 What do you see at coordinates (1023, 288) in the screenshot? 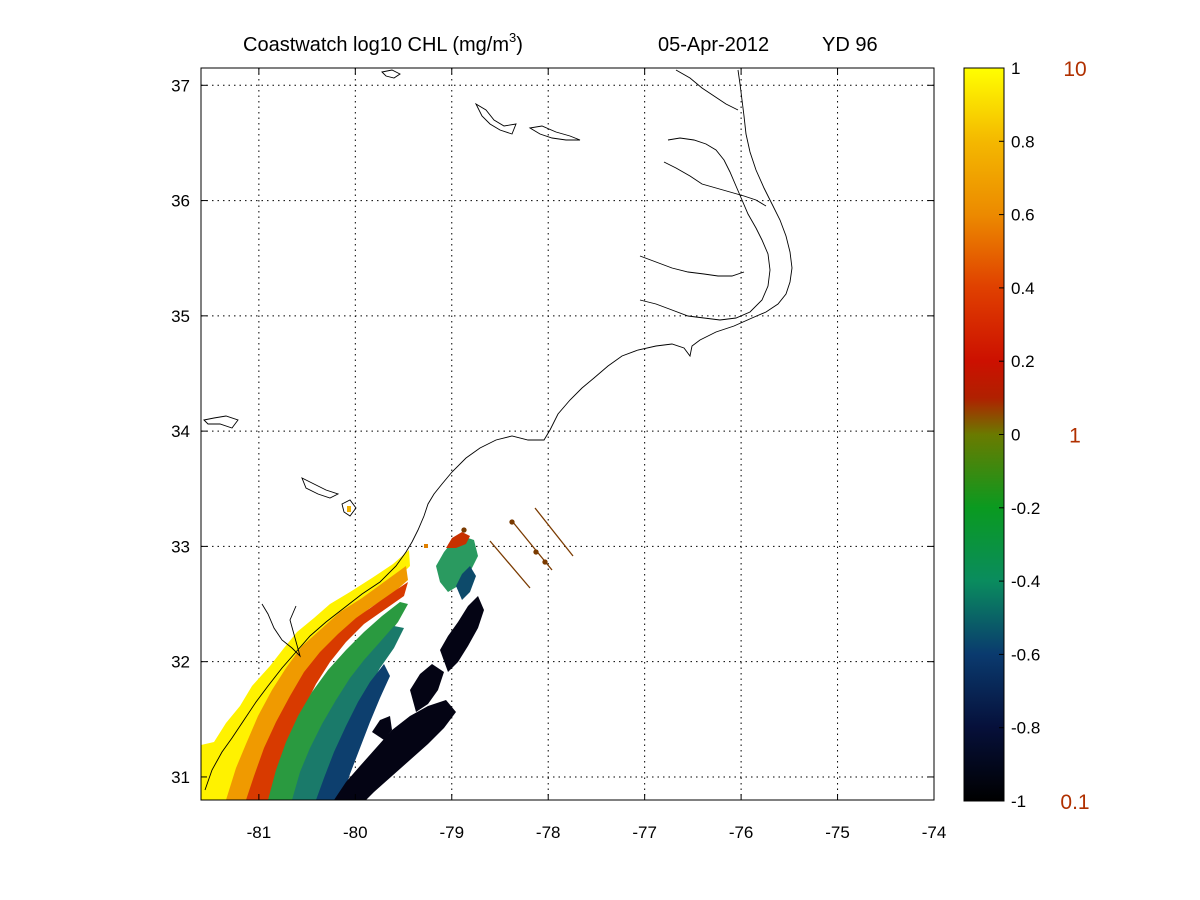
I see `colorbar-tick-label: 0.4` at bounding box center [1023, 288].